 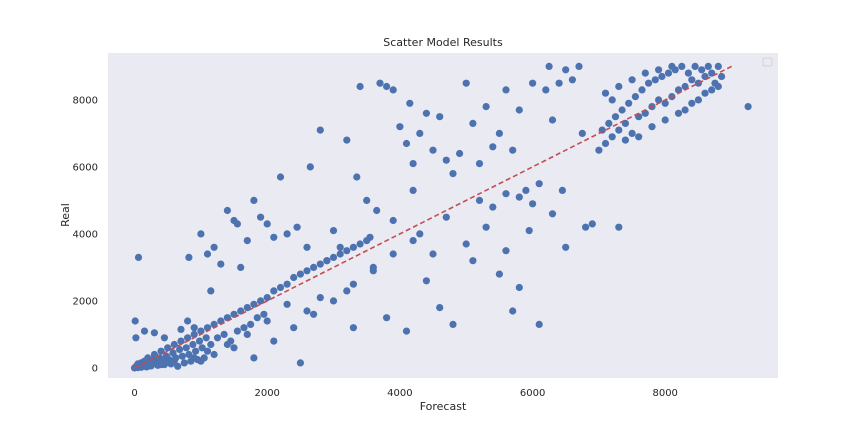 I want to click on y-ticks: 0 2000 4000 6000 8000, so click(x=85, y=234).